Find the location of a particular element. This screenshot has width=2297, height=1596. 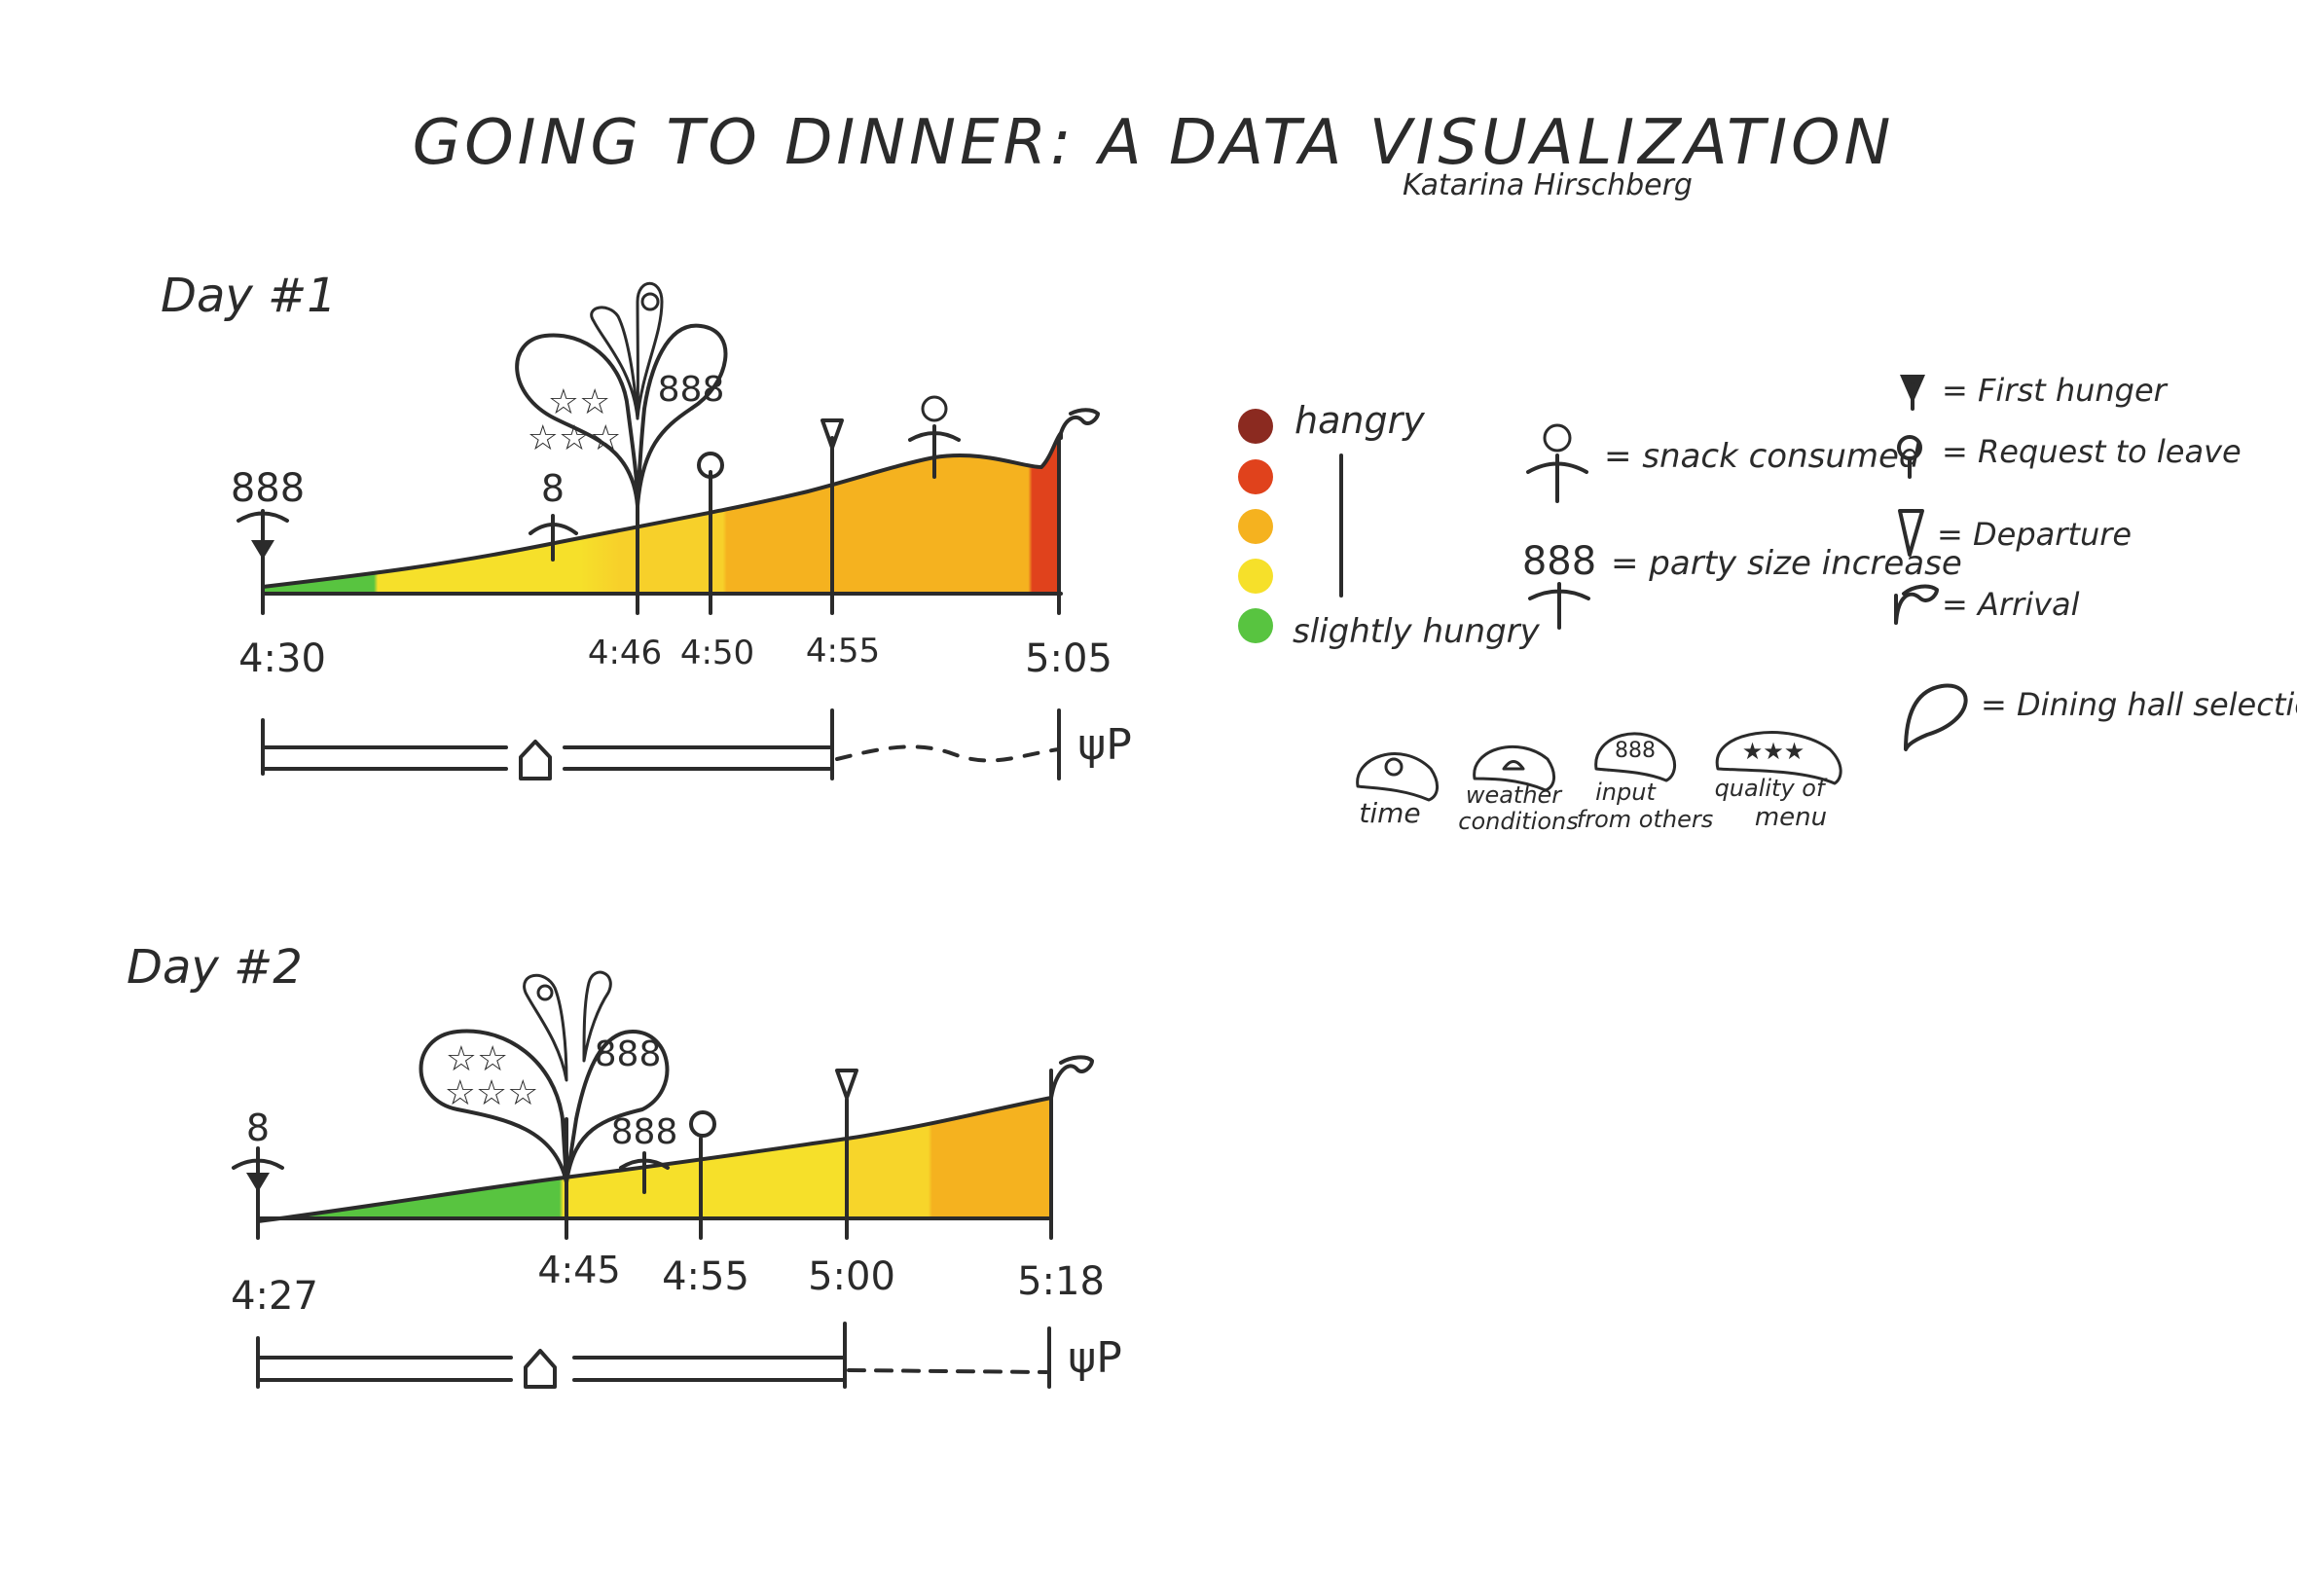

factor-input-label: from others is located at coordinates (1645, 819).